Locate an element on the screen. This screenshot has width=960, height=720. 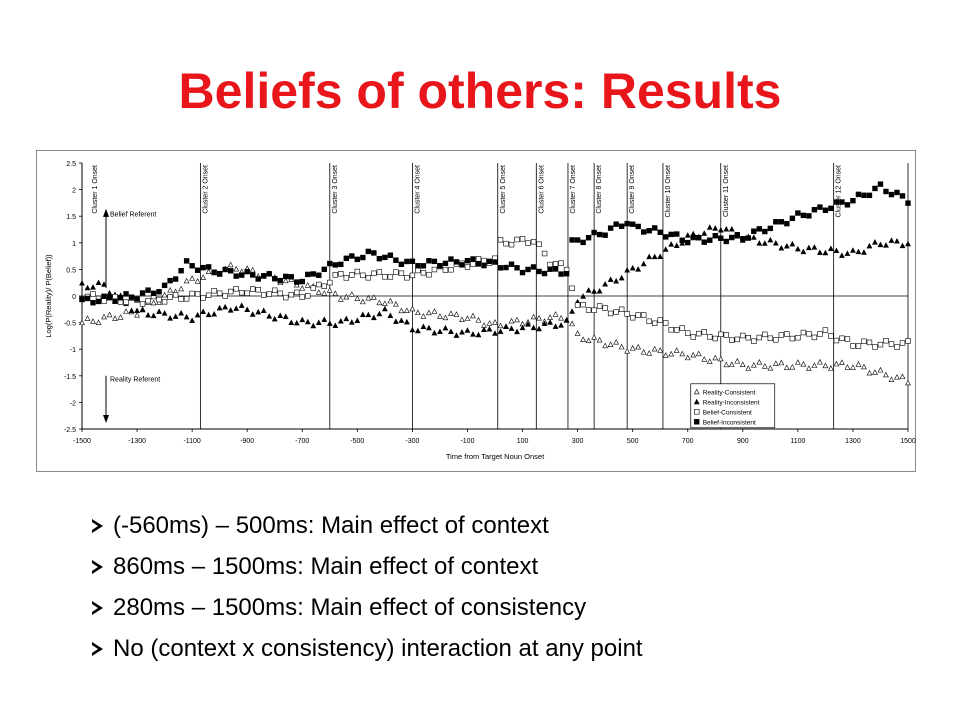
x-tick-label: -500 is located at coordinates (357, 441).